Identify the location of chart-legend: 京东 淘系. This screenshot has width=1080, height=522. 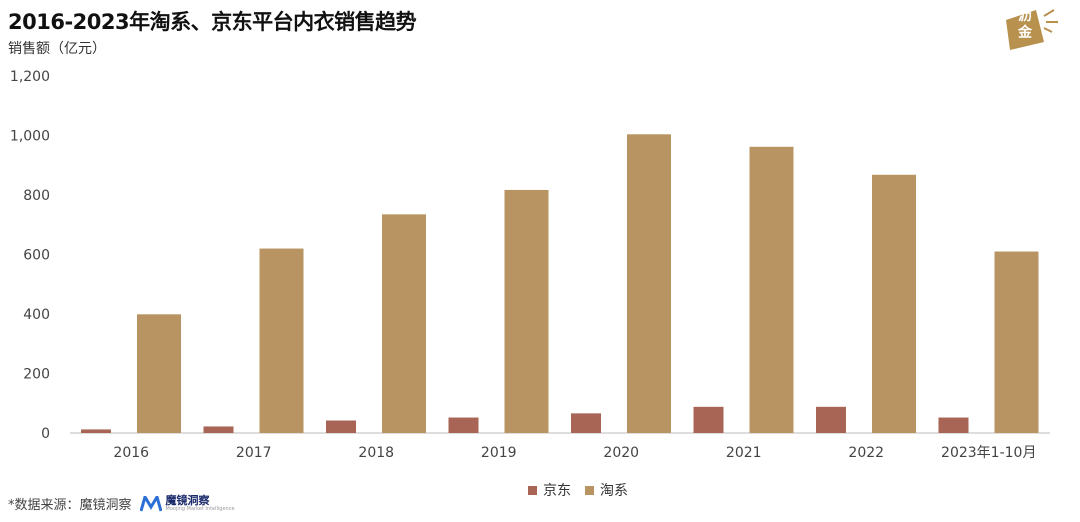
(578, 490).